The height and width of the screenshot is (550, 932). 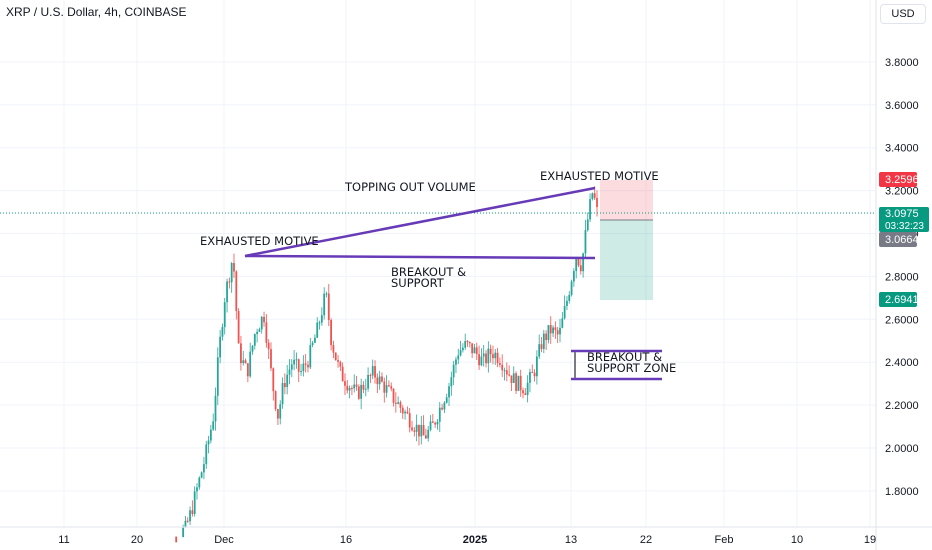 What do you see at coordinates (902, 106) in the screenshot?
I see `price-tick-label: 3.6000` at bounding box center [902, 106].